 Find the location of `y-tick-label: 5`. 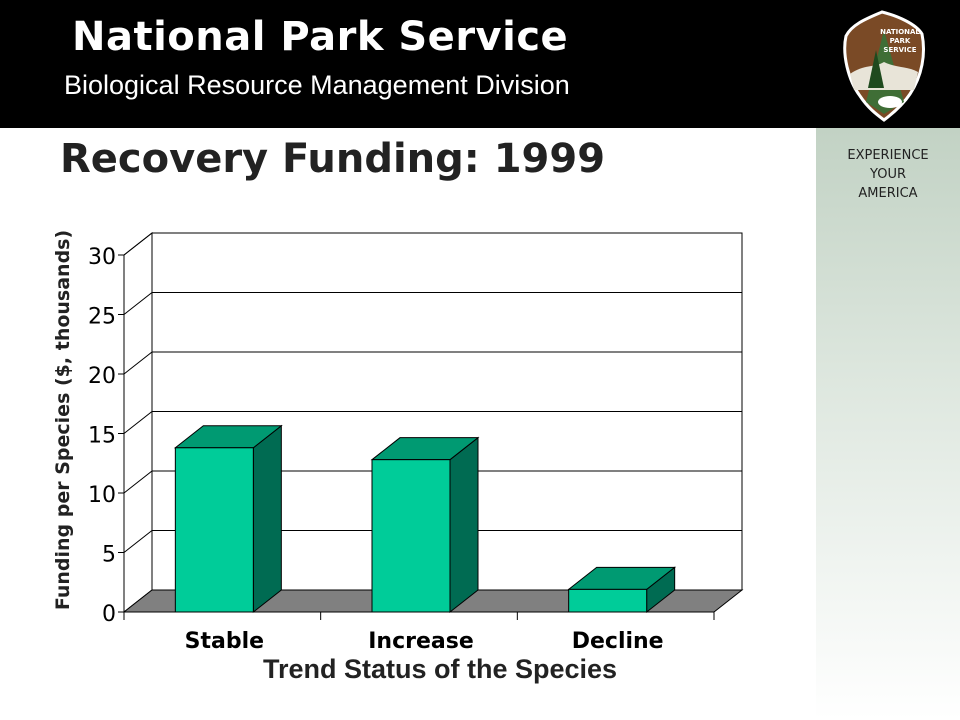

y-tick-label: 5 is located at coordinates (109, 555).